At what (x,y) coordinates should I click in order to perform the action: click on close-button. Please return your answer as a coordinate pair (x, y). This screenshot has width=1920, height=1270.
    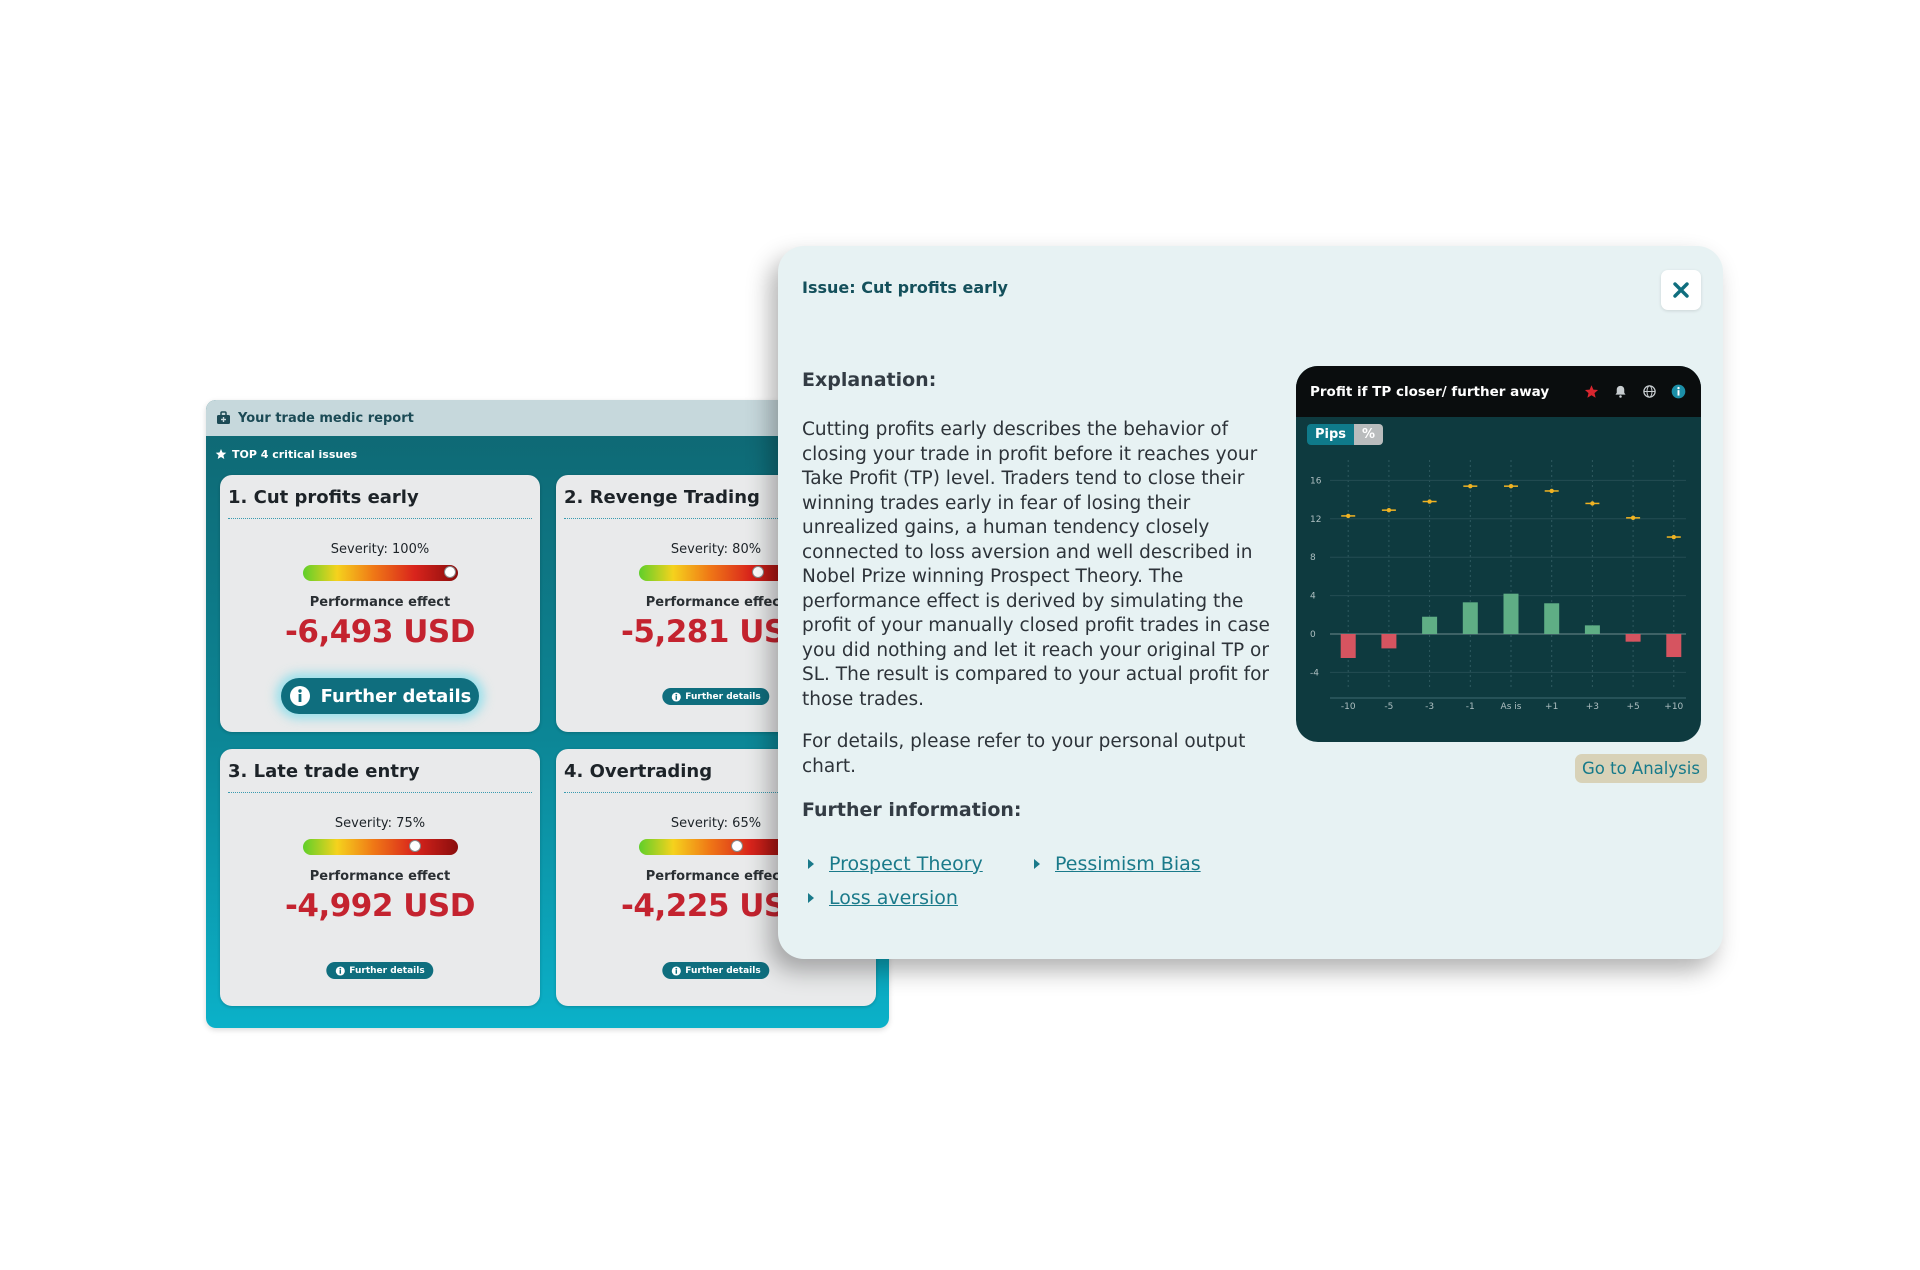
    Looking at the image, I should click on (1681, 290).